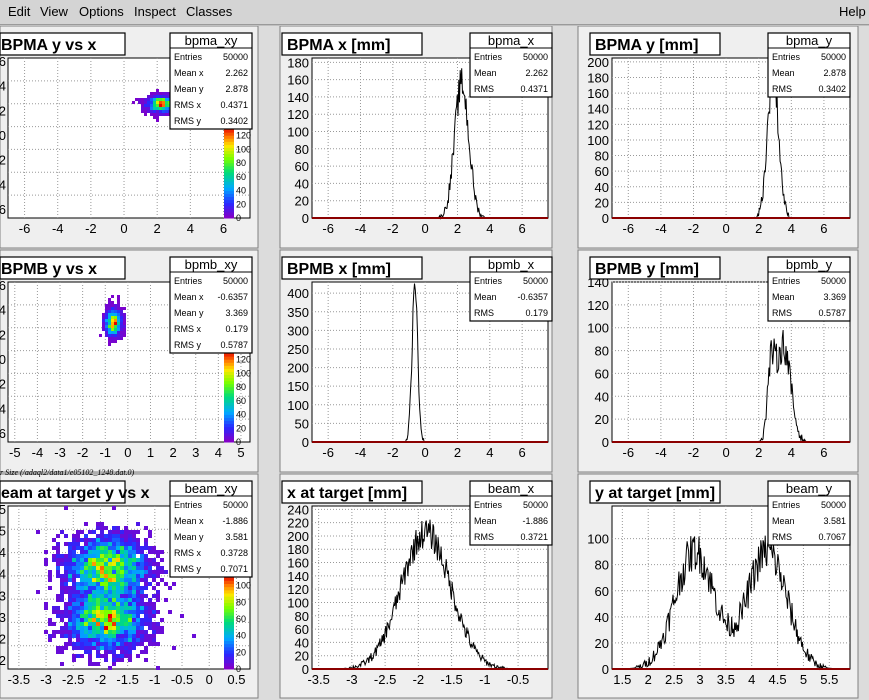 Image resolution: width=869 pixels, height=700 pixels. What do you see at coordinates (243, 136) in the screenshot?
I see `palette-tick: 120` at bounding box center [243, 136].